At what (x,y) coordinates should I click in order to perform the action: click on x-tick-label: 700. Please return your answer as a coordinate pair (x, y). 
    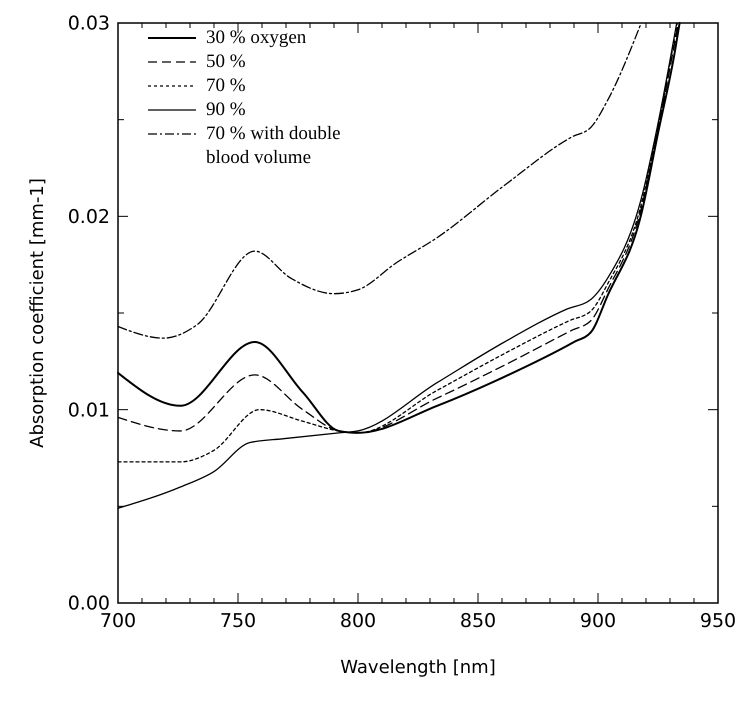
    Looking at the image, I should click on (118, 621).